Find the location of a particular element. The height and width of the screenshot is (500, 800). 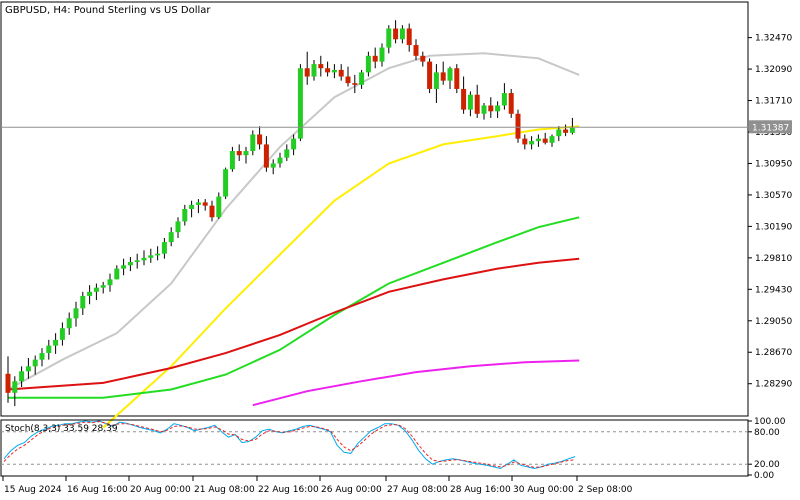

price-tick-label: 1.28290 is located at coordinates (773, 385).